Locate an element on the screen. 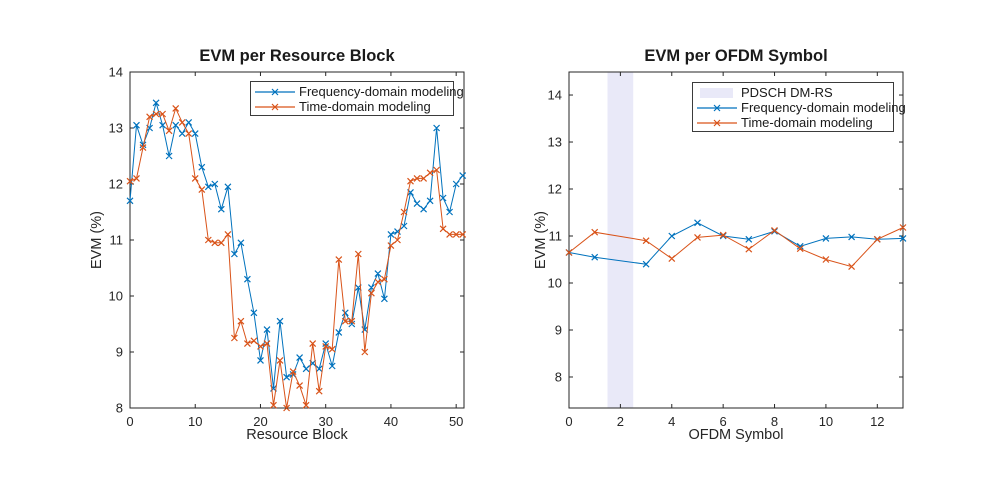 The width and height of the screenshot is (1000, 500). legend-row-pdsch-dmrs: PDSCH DM-RS is located at coordinates (794, 92).